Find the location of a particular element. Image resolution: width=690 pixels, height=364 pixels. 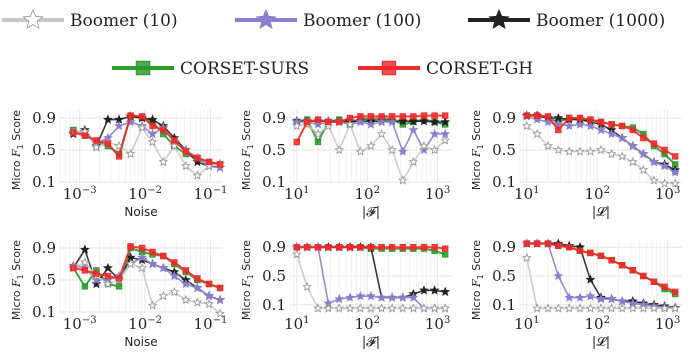

chart-features-bottom: 0.1 0.5 0.9 10¹ 10² 10³ |𝓕| Micro F1 Score is located at coordinates (346, 294).